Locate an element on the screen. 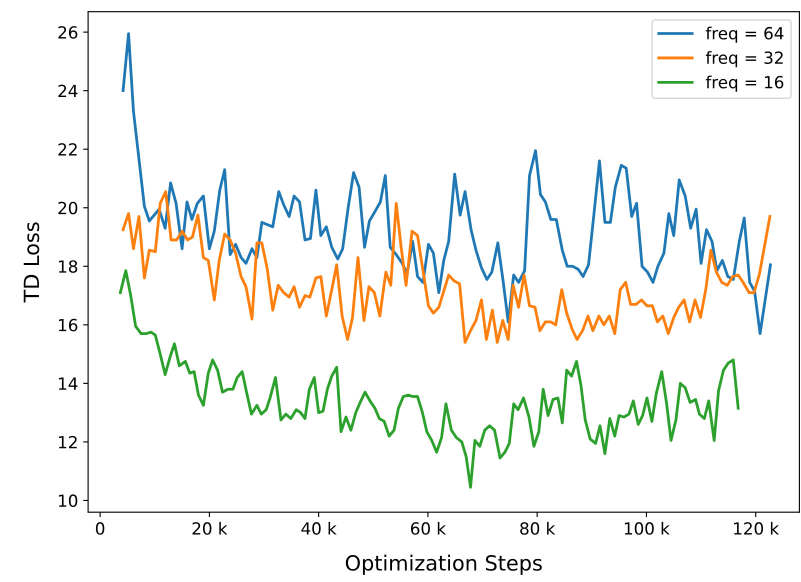 The height and width of the screenshot is (582, 801). y-tick-label: 26 is located at coordinates (68, 32).